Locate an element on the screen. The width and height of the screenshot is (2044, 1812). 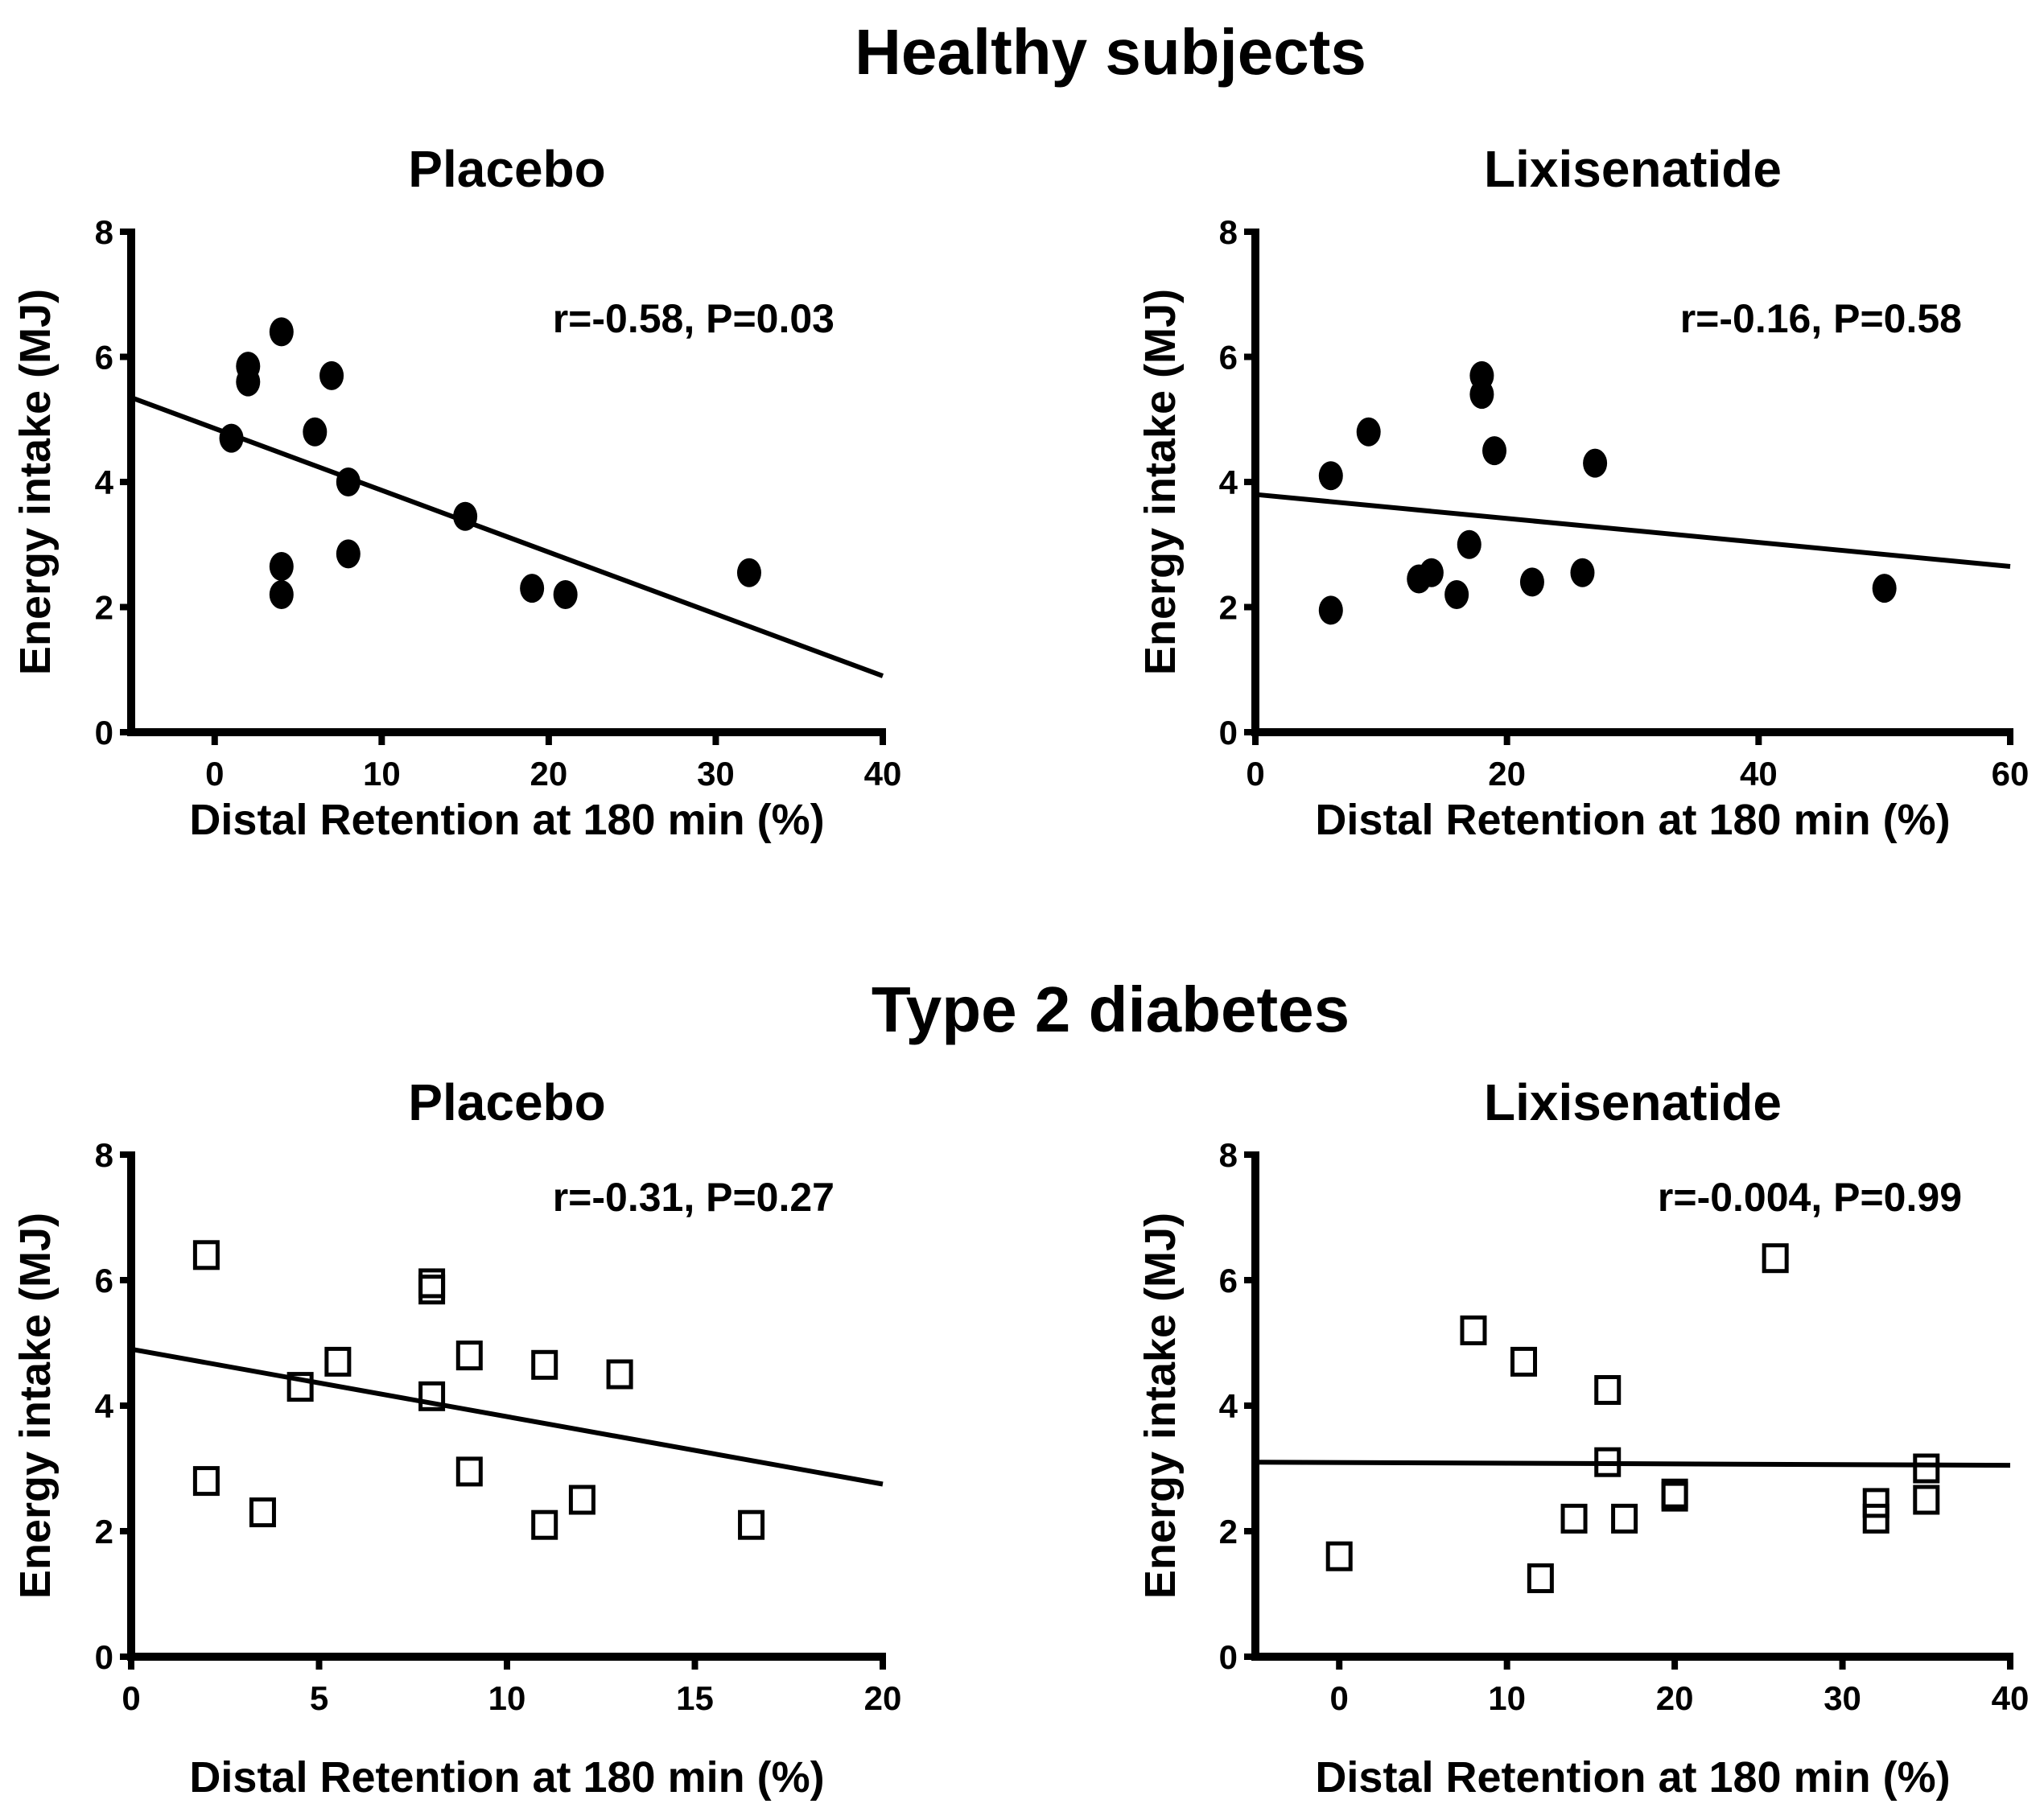
correlation-annotation: r=-0.58, P=0.03 is located at coordinates (693, 318).